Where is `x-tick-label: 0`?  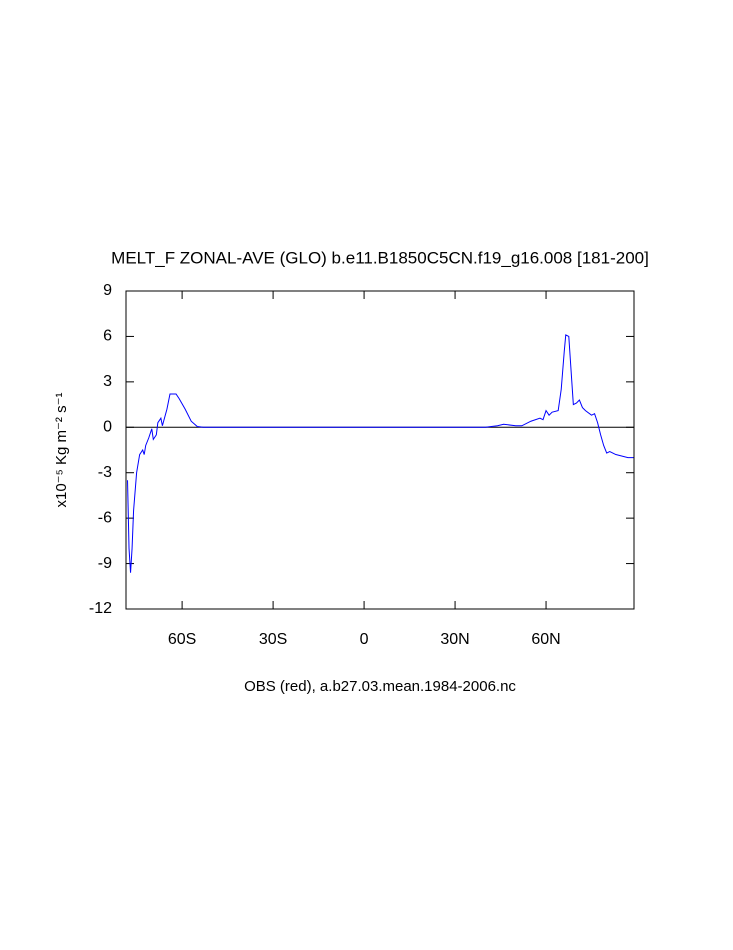 x-tick-label: 0 is located at coordinates (364, 639).